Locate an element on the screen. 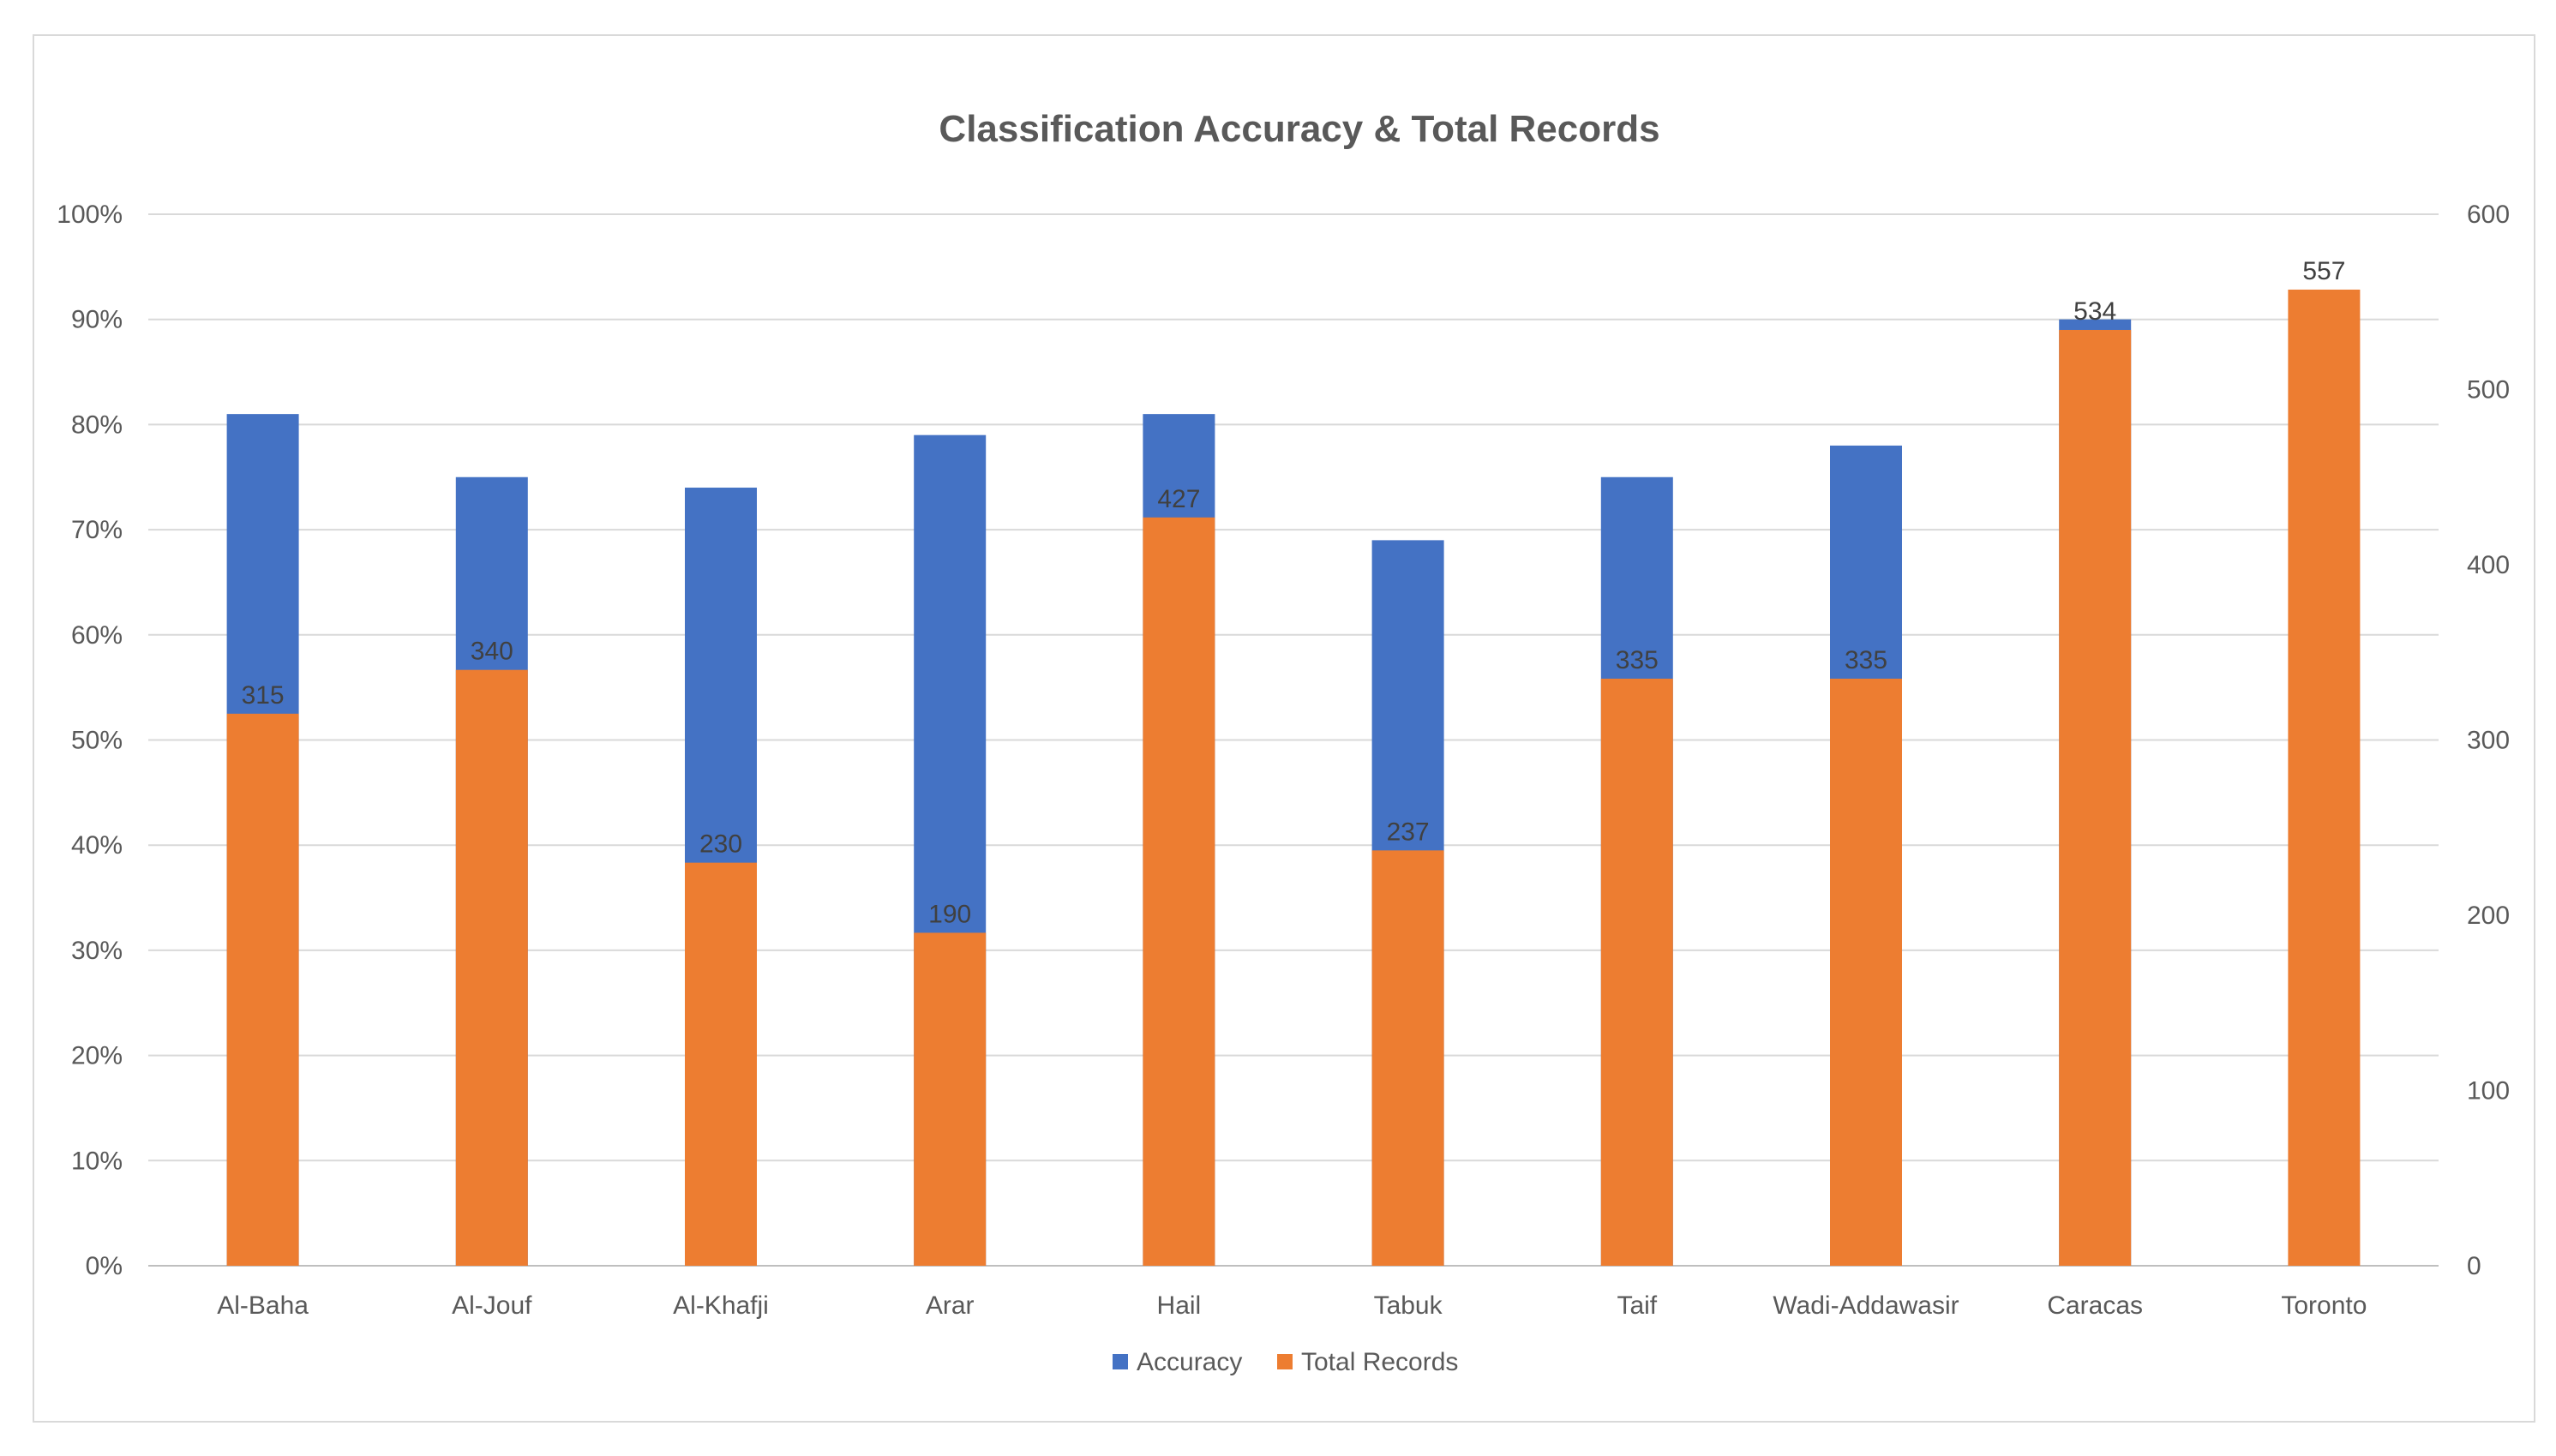 The image size is (2556, 1456). left-tick-label: 70% is located at coordinates (97, 530).